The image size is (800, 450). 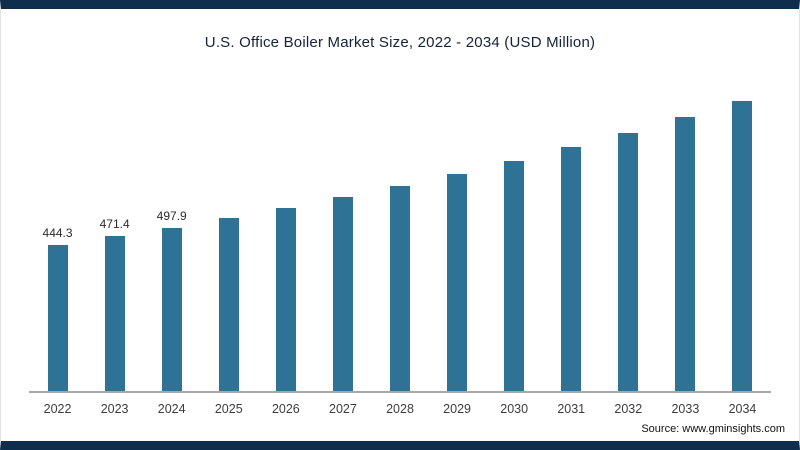 I want to click on x-tick-label: 2034, so click(x=742, y=409).